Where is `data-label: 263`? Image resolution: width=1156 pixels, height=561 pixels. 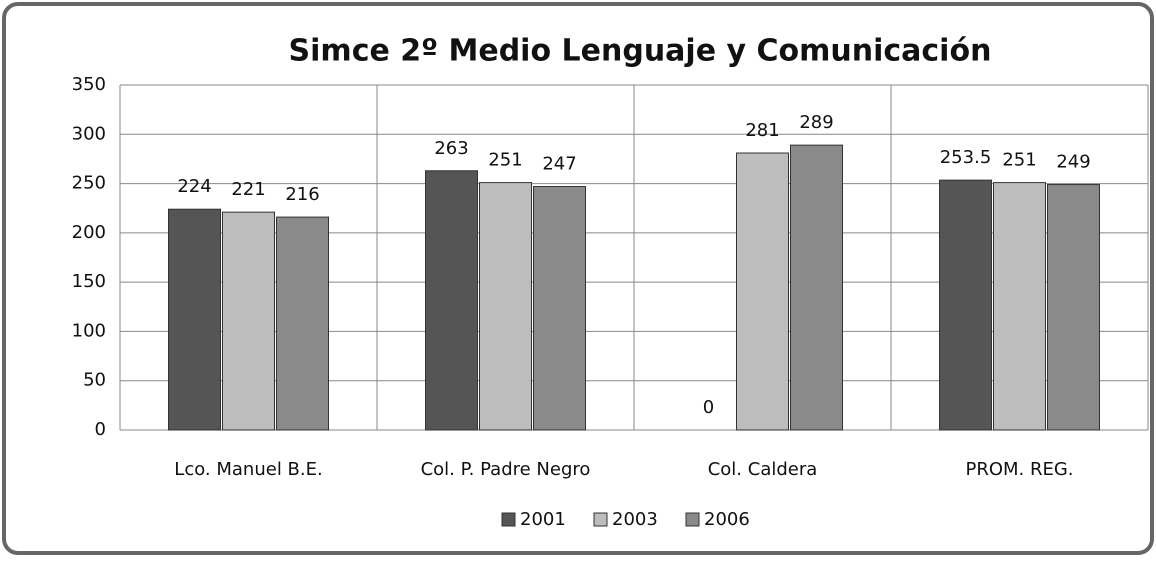
data-label: 263 is located at coordinates (451, 148).